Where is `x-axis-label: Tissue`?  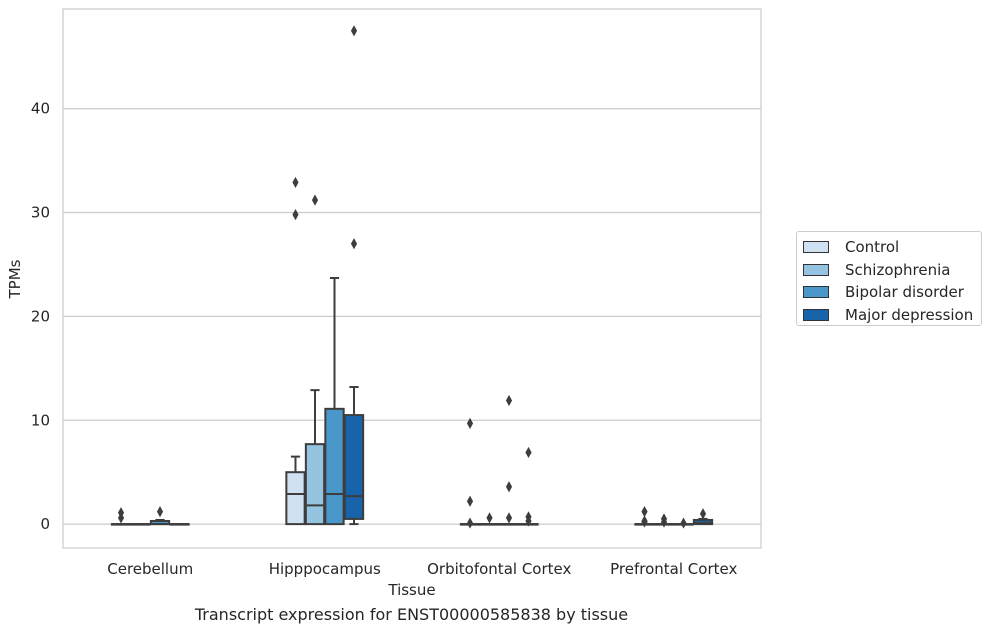
x-axis-label: Tissue is located at coordinates (411, 590).